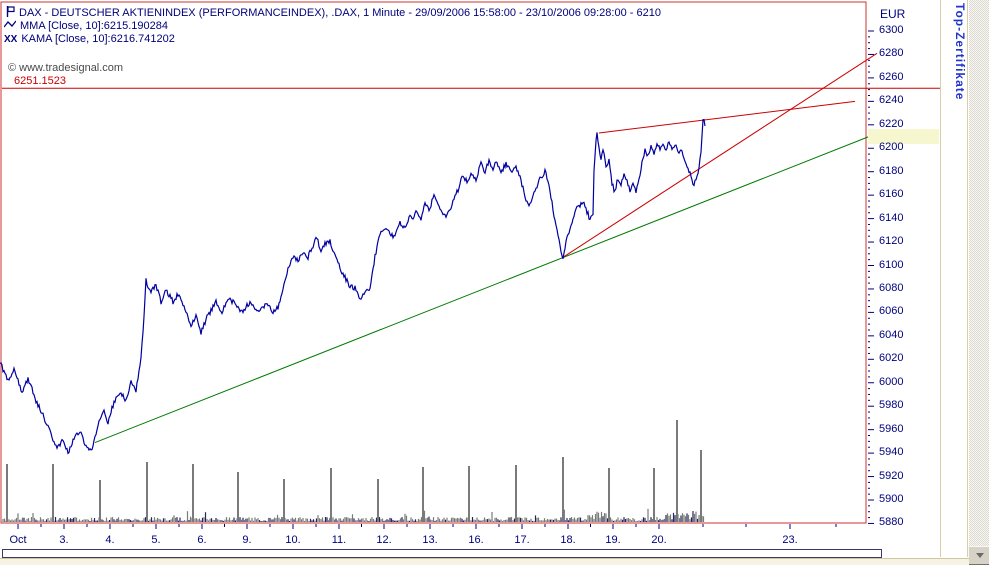 The height and width of the screenshot is (565, 989). I want to click on horizontal-scrollbar, so click(442, 553).